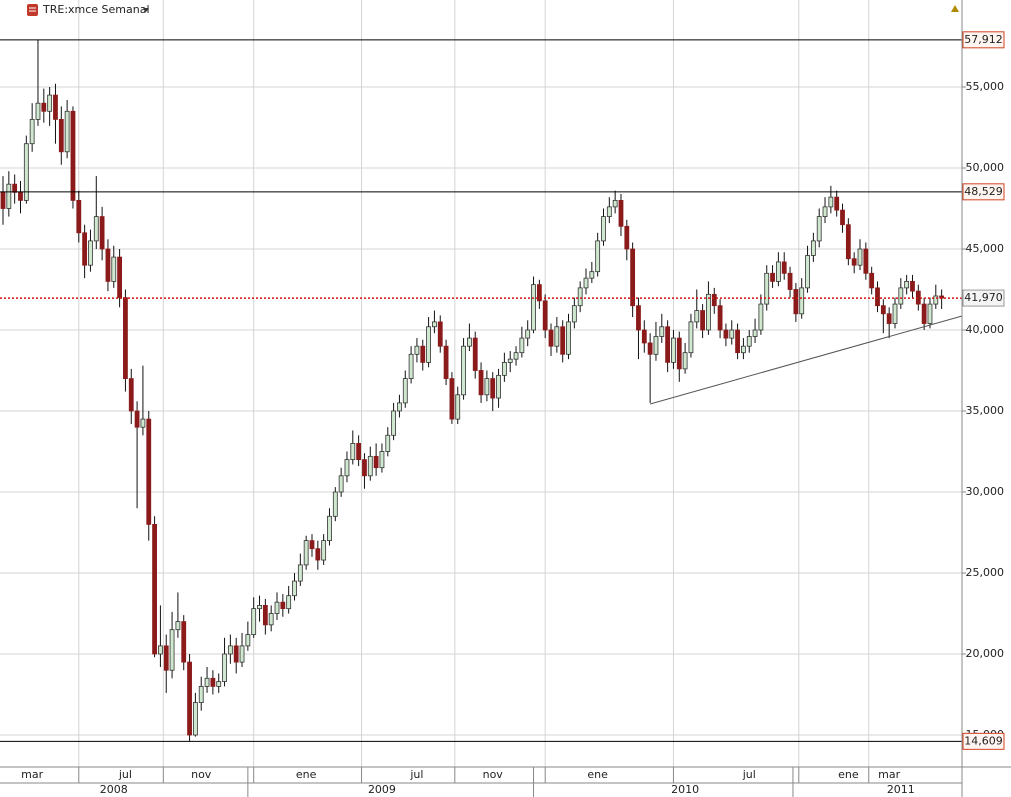  What do you see at coordinates (983, 191) in the screenshot?
I see `level-label: 48,529` at bounding box center [983, 191].